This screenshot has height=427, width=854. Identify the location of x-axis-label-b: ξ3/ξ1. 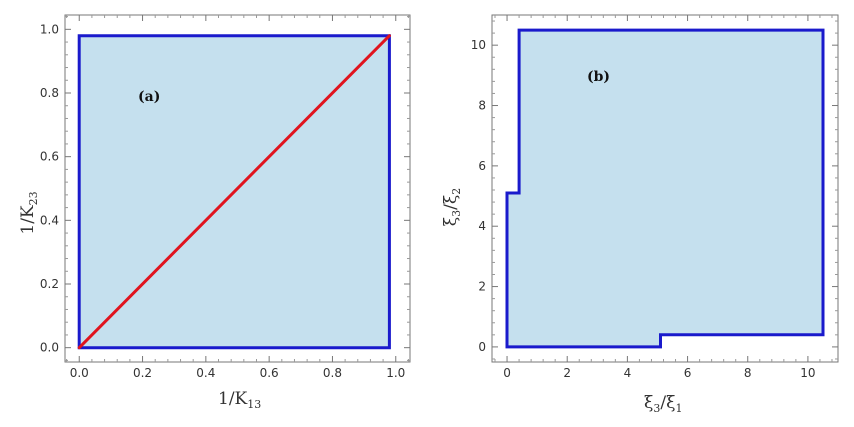
(663, 404).